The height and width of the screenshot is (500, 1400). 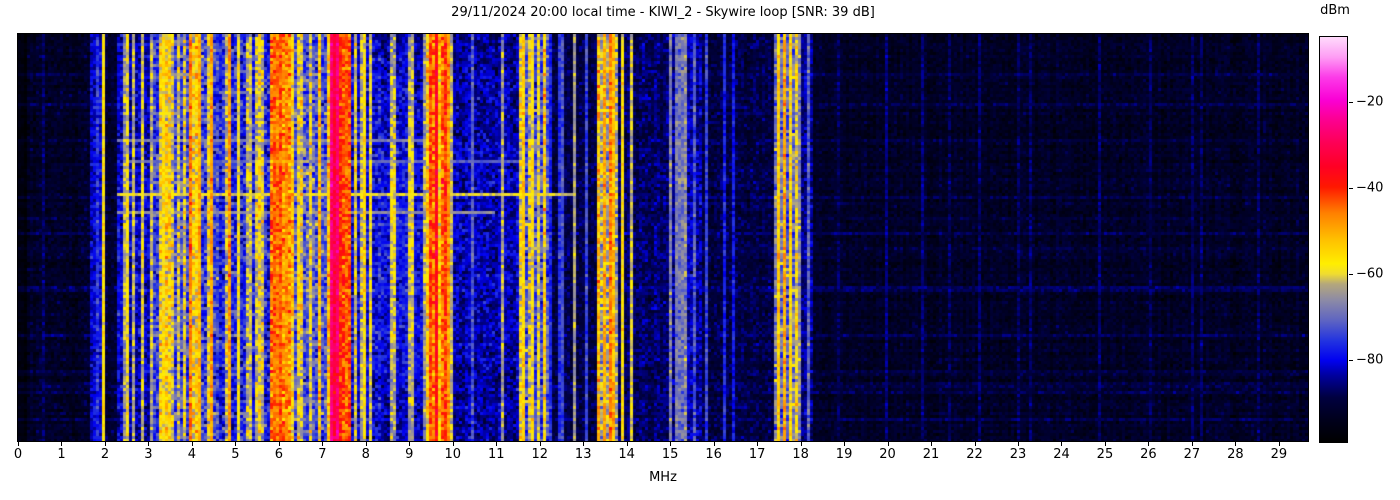 I want to click on colorbar-gradient, so click(x=1333, y=239).